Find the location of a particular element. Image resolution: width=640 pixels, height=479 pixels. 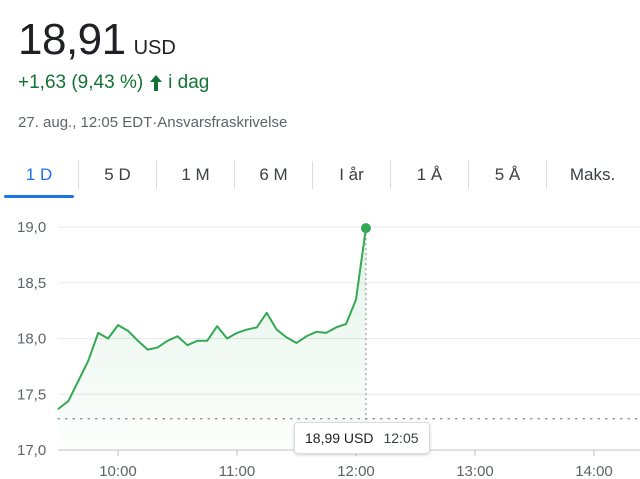

price-header: 18,91 USD is located at coordinates (97, 40).